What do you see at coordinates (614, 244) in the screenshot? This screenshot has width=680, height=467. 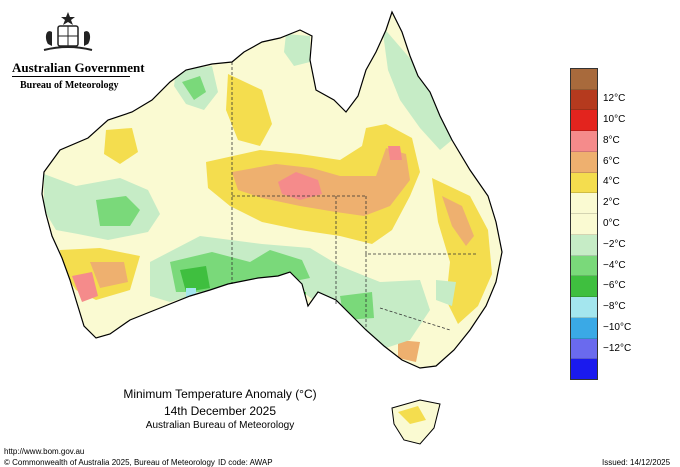 I see `legend-label: −2°C` at bounding box center [614, 244].